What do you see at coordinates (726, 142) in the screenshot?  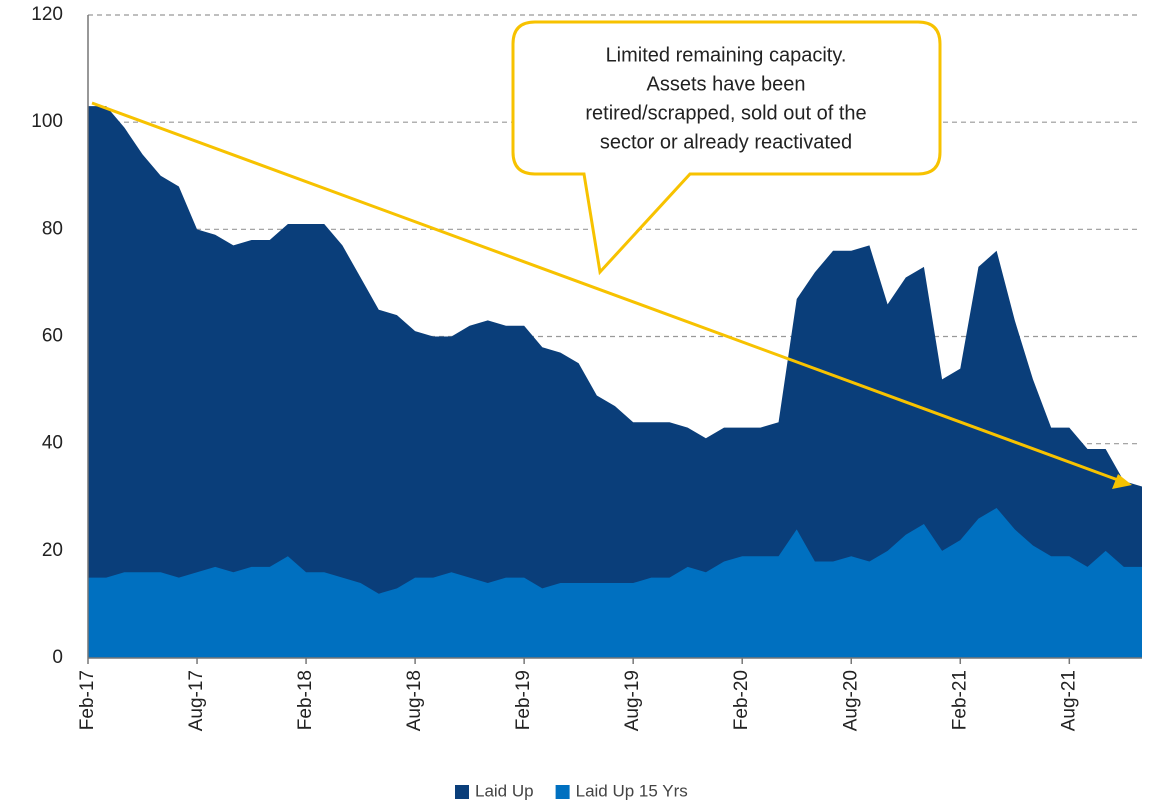 I see `annotation-line: sector or already reactivated` at bounding box center [726, 142].